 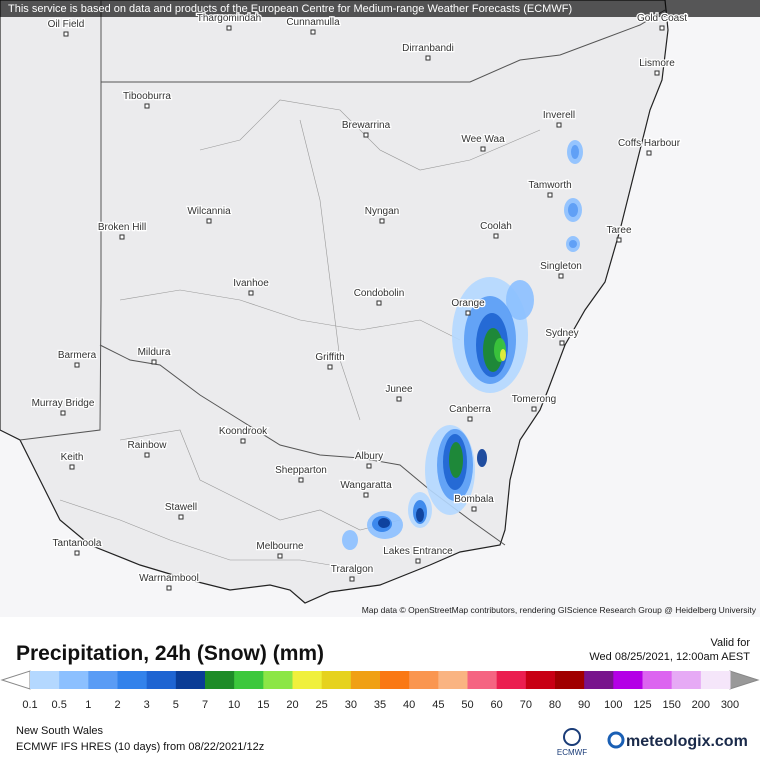 What do you see at coordinates (474, 499) in the screenshot?
I see `place-label: Bombala` at bounding box center [474, 499].